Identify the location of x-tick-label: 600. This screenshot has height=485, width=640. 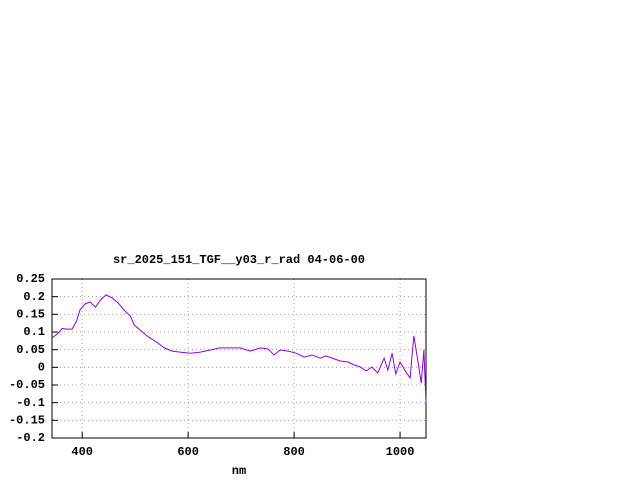
(188, 452).